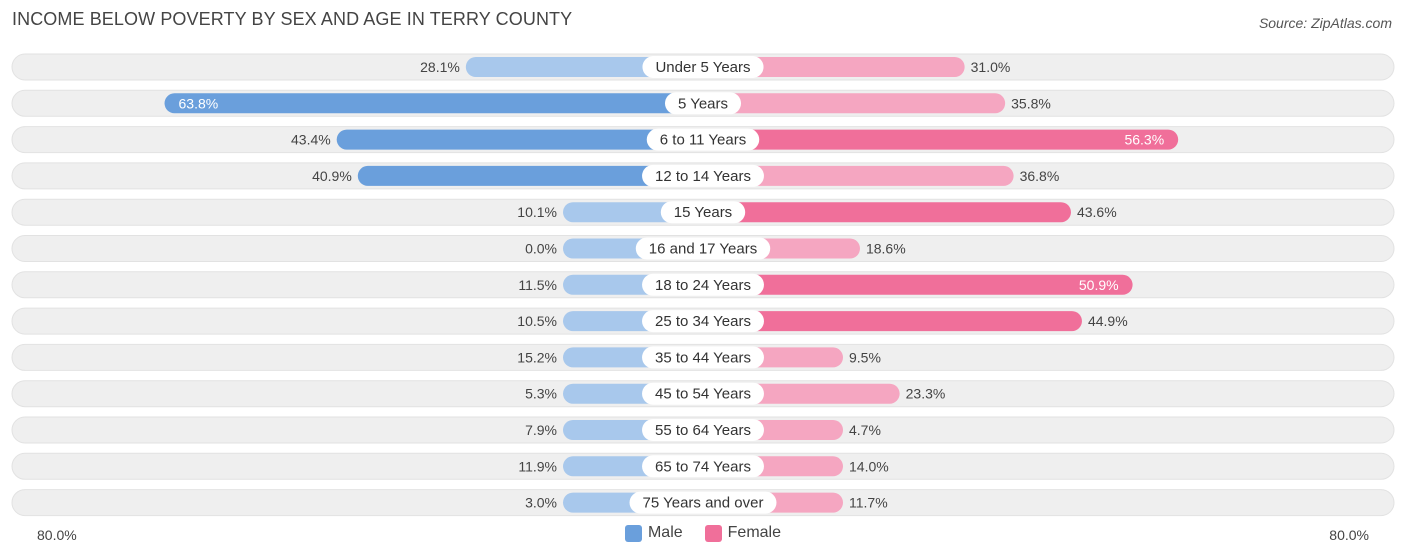 The width and height of the screenshot is (1406, 558). I want to click on value-label-female: 11.7%, so click(868, 503).